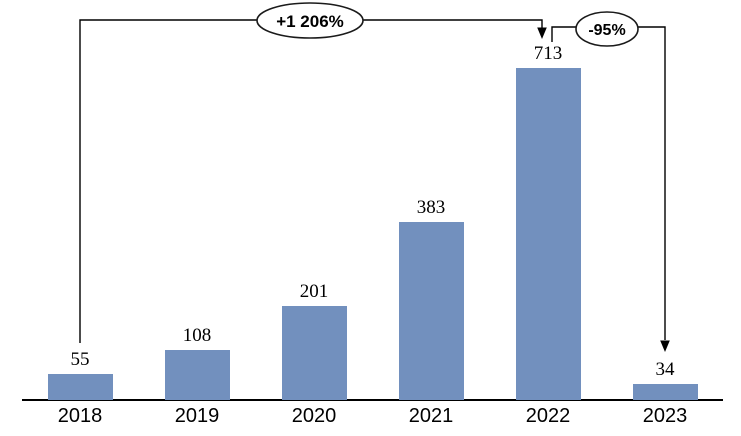 This screenshot has width=741, height=436. Describe the element at coordinates (665, 346) in the screenshot. I see `decline-arrow-down-icon` at that location.